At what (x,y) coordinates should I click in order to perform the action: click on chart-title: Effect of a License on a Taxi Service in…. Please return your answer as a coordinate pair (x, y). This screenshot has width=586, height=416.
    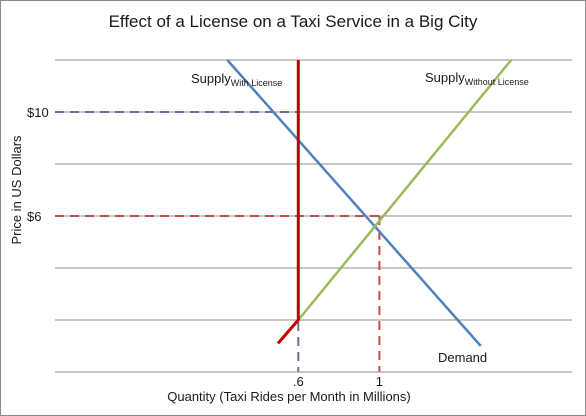
    Looking at the image, I should click on (293, 21).